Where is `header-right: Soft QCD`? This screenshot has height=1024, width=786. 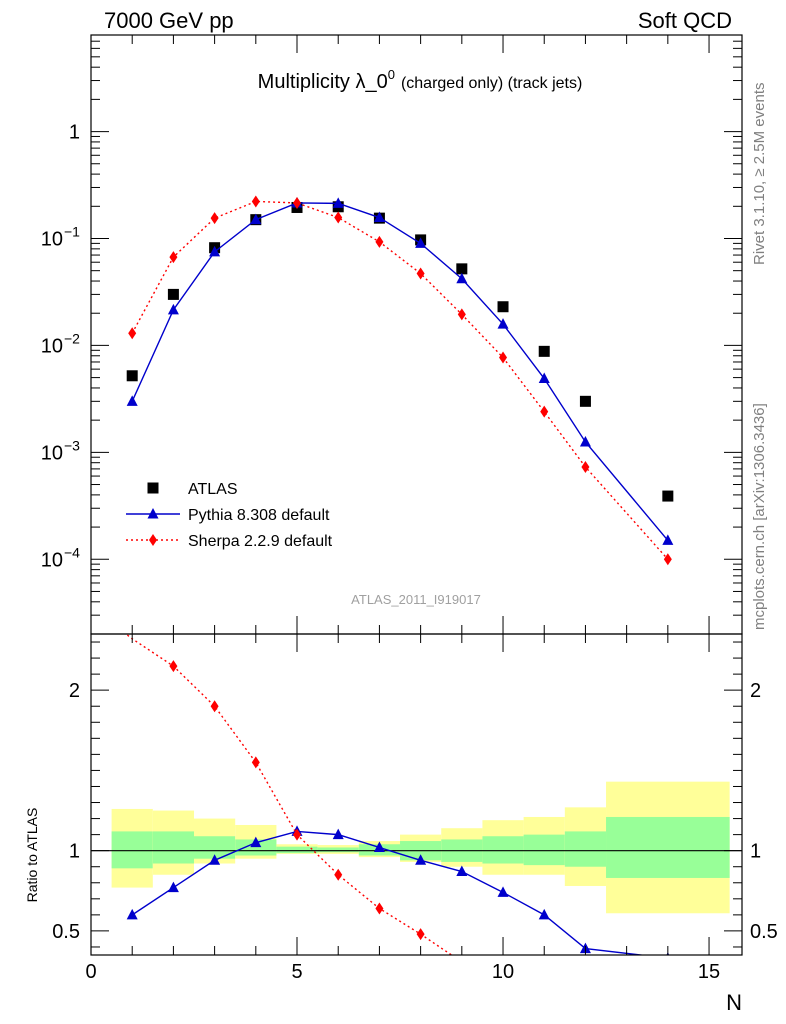
header-right: Soft QCD is located at coordinates (685, 20).